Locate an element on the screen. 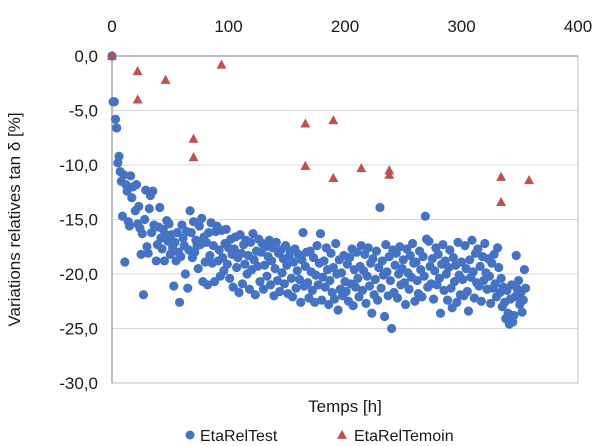  y-tick-label: 0,0 is located at coordinates (86, 56).